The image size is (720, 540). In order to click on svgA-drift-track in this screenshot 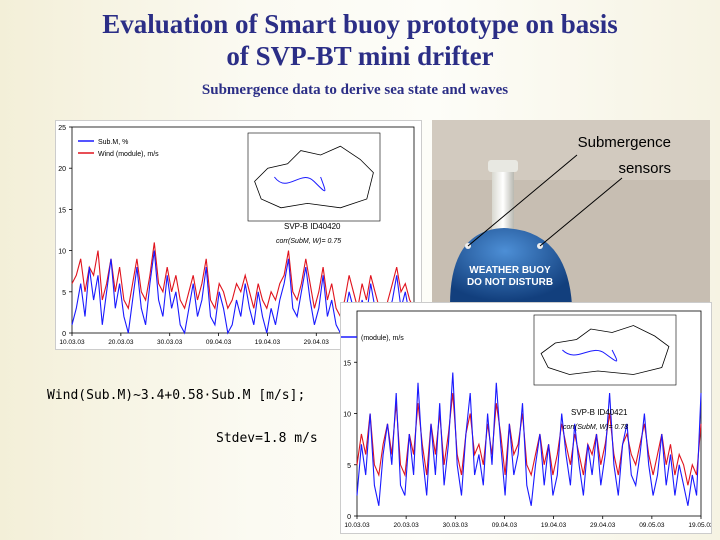, I will do `click(300, 184)`.